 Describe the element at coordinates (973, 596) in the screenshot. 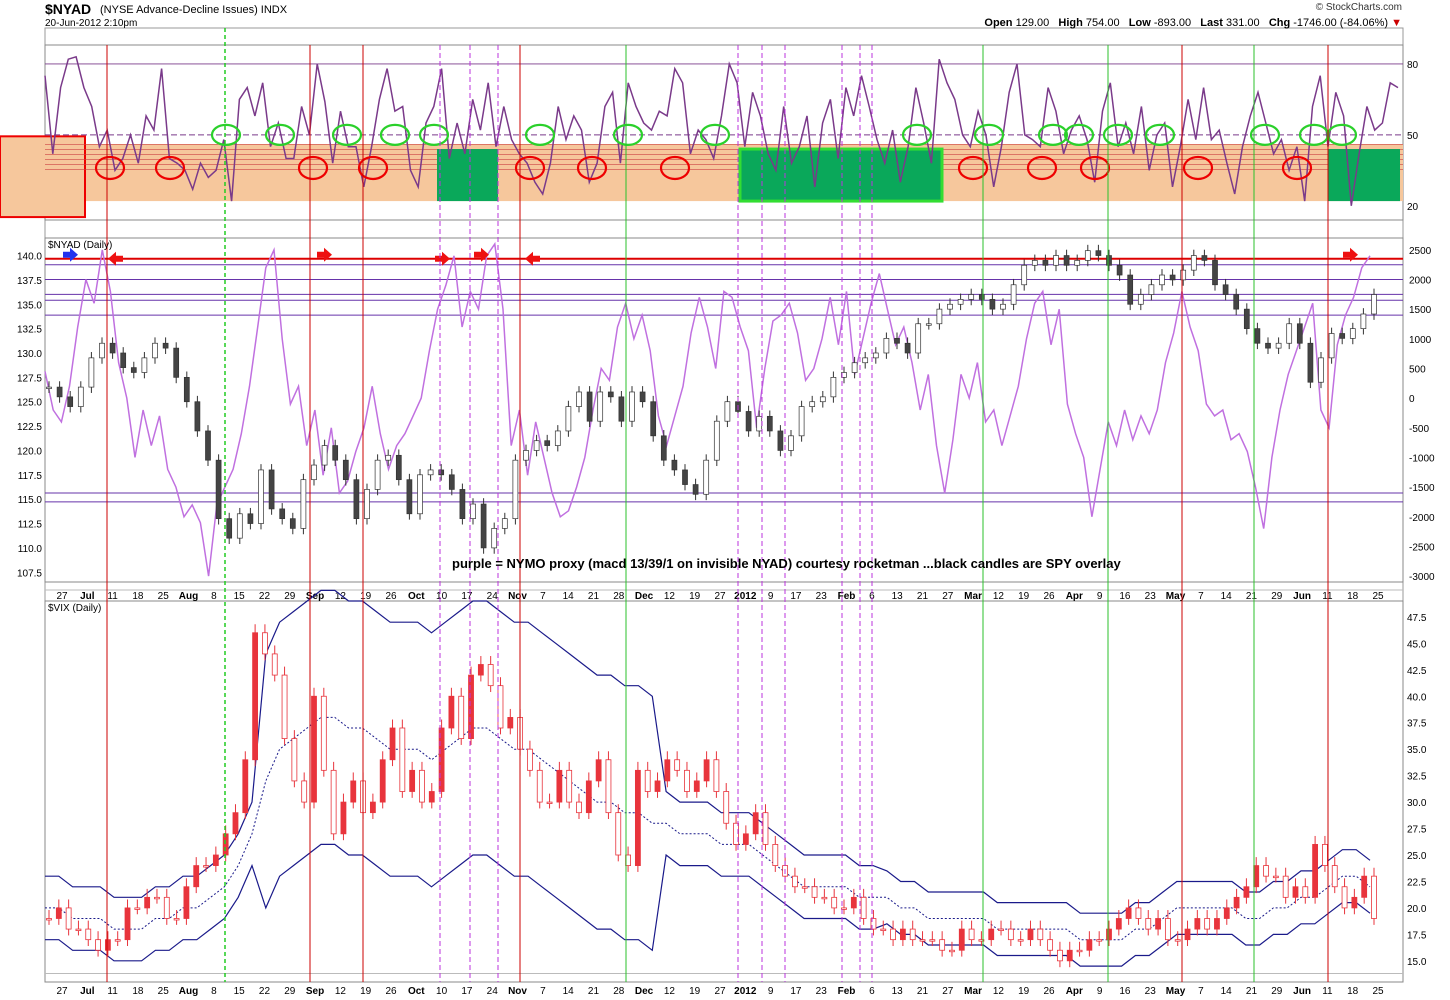

I see `x-tick-label-upper: Mar` at that location.